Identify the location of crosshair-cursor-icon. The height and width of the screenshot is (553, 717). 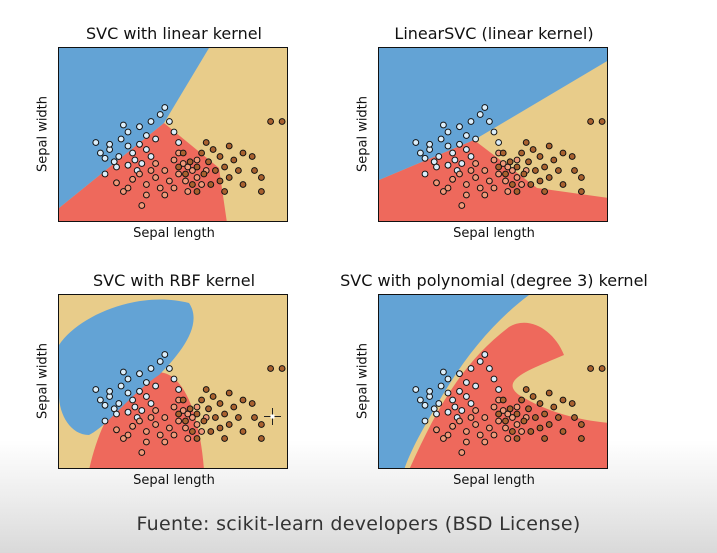
(272, 416).